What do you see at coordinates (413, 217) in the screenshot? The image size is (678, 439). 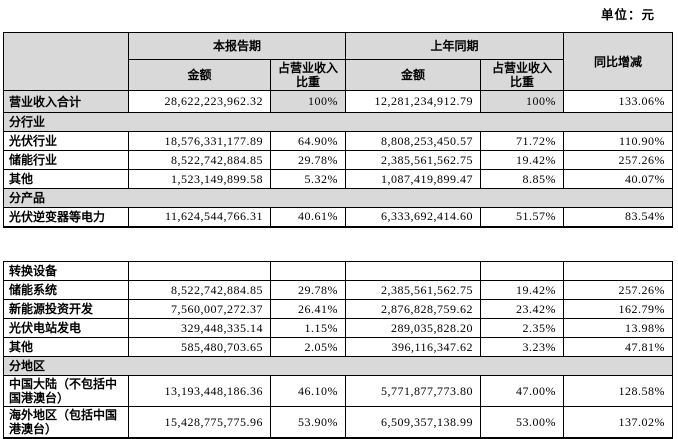 I see `cell-prior-amount: 6,333,692,414.60` at bounding box center [413, 217].